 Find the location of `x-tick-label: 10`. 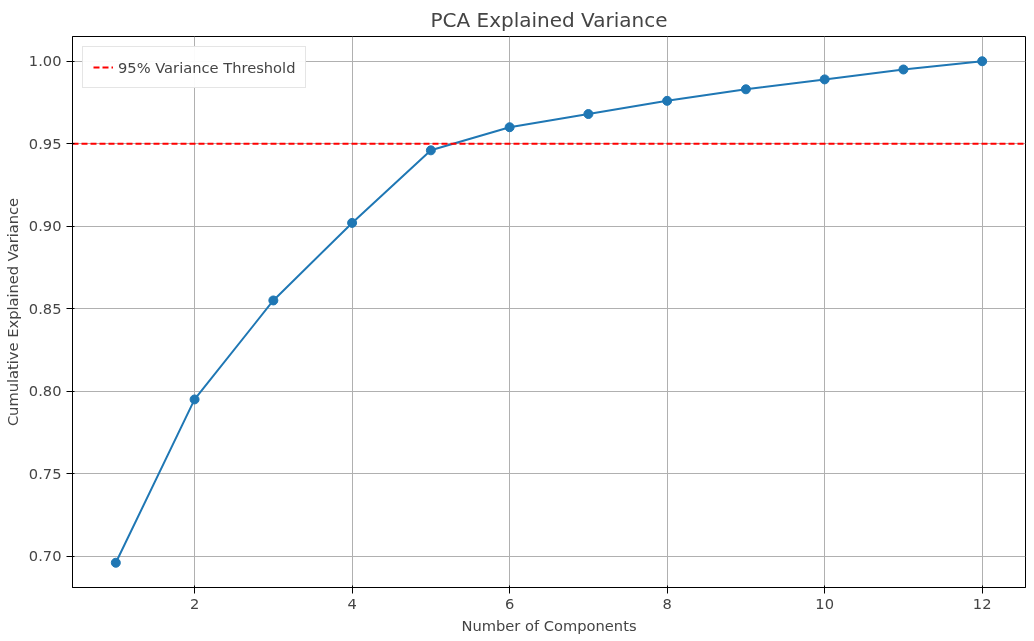

x-tick-label: 10 is located at coordinates (824, 603).